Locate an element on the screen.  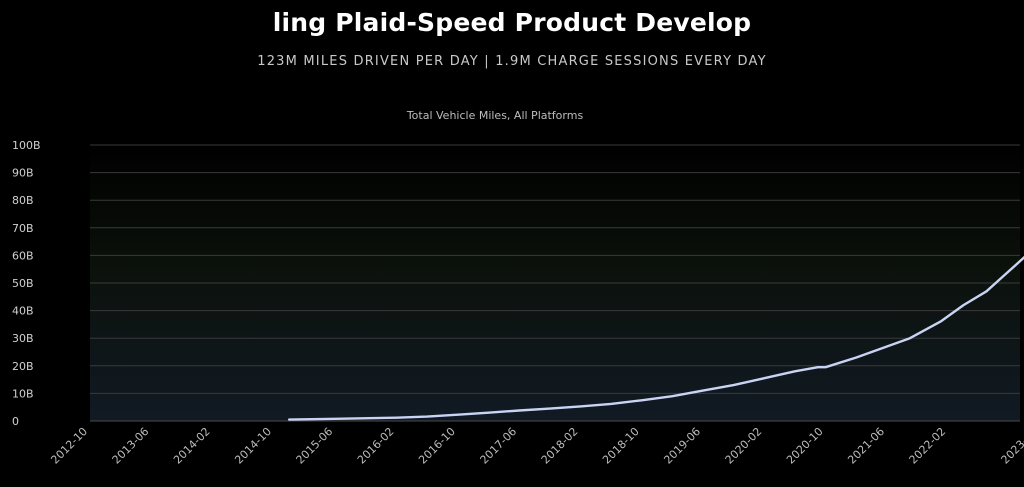
x-tick-label: 2014-02 is located at coordinates (192, 446).